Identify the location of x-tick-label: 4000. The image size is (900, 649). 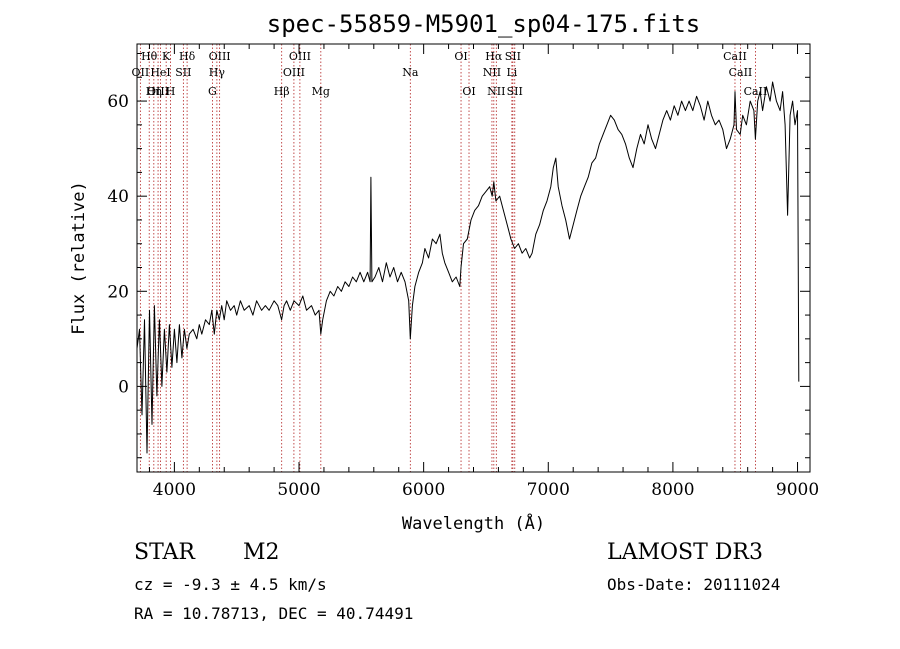
(174, 490).